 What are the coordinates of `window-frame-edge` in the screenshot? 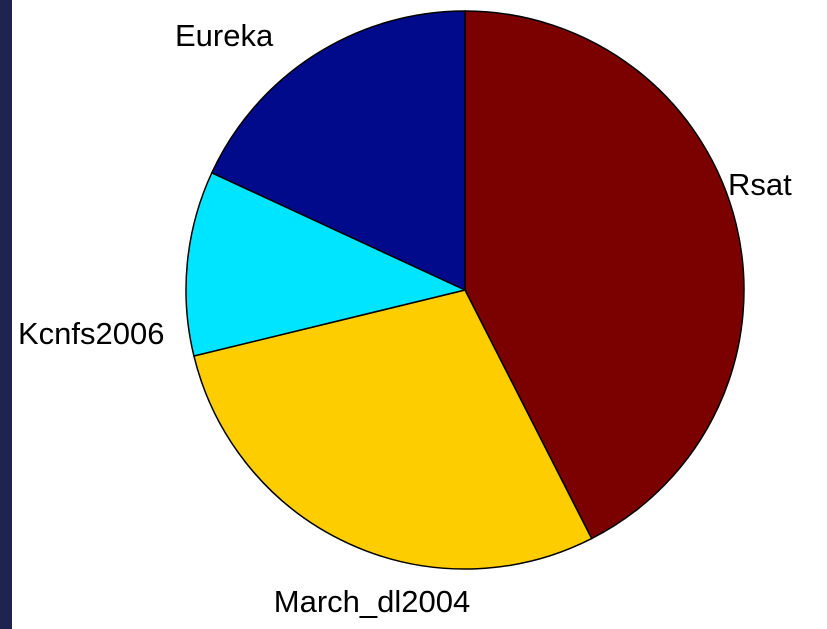 It's located at (6, 314).